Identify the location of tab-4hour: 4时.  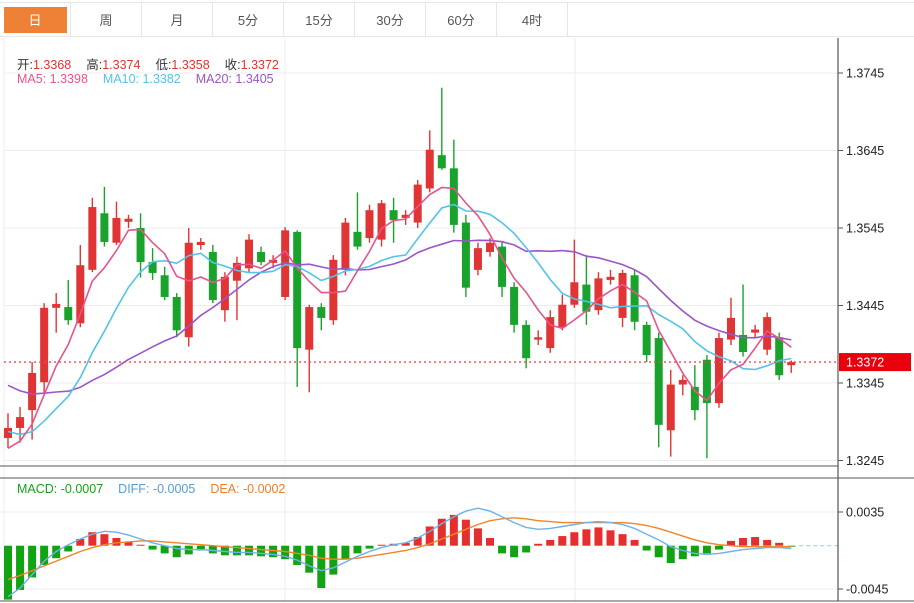
(532, 19).